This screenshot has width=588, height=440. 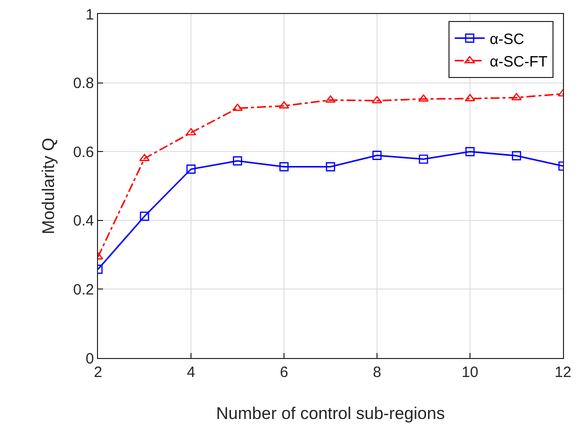 What do you see at coordinates (90, 15) in the screenshot?
I see `y-tick-label: 1` at bounding box center [90, 15].